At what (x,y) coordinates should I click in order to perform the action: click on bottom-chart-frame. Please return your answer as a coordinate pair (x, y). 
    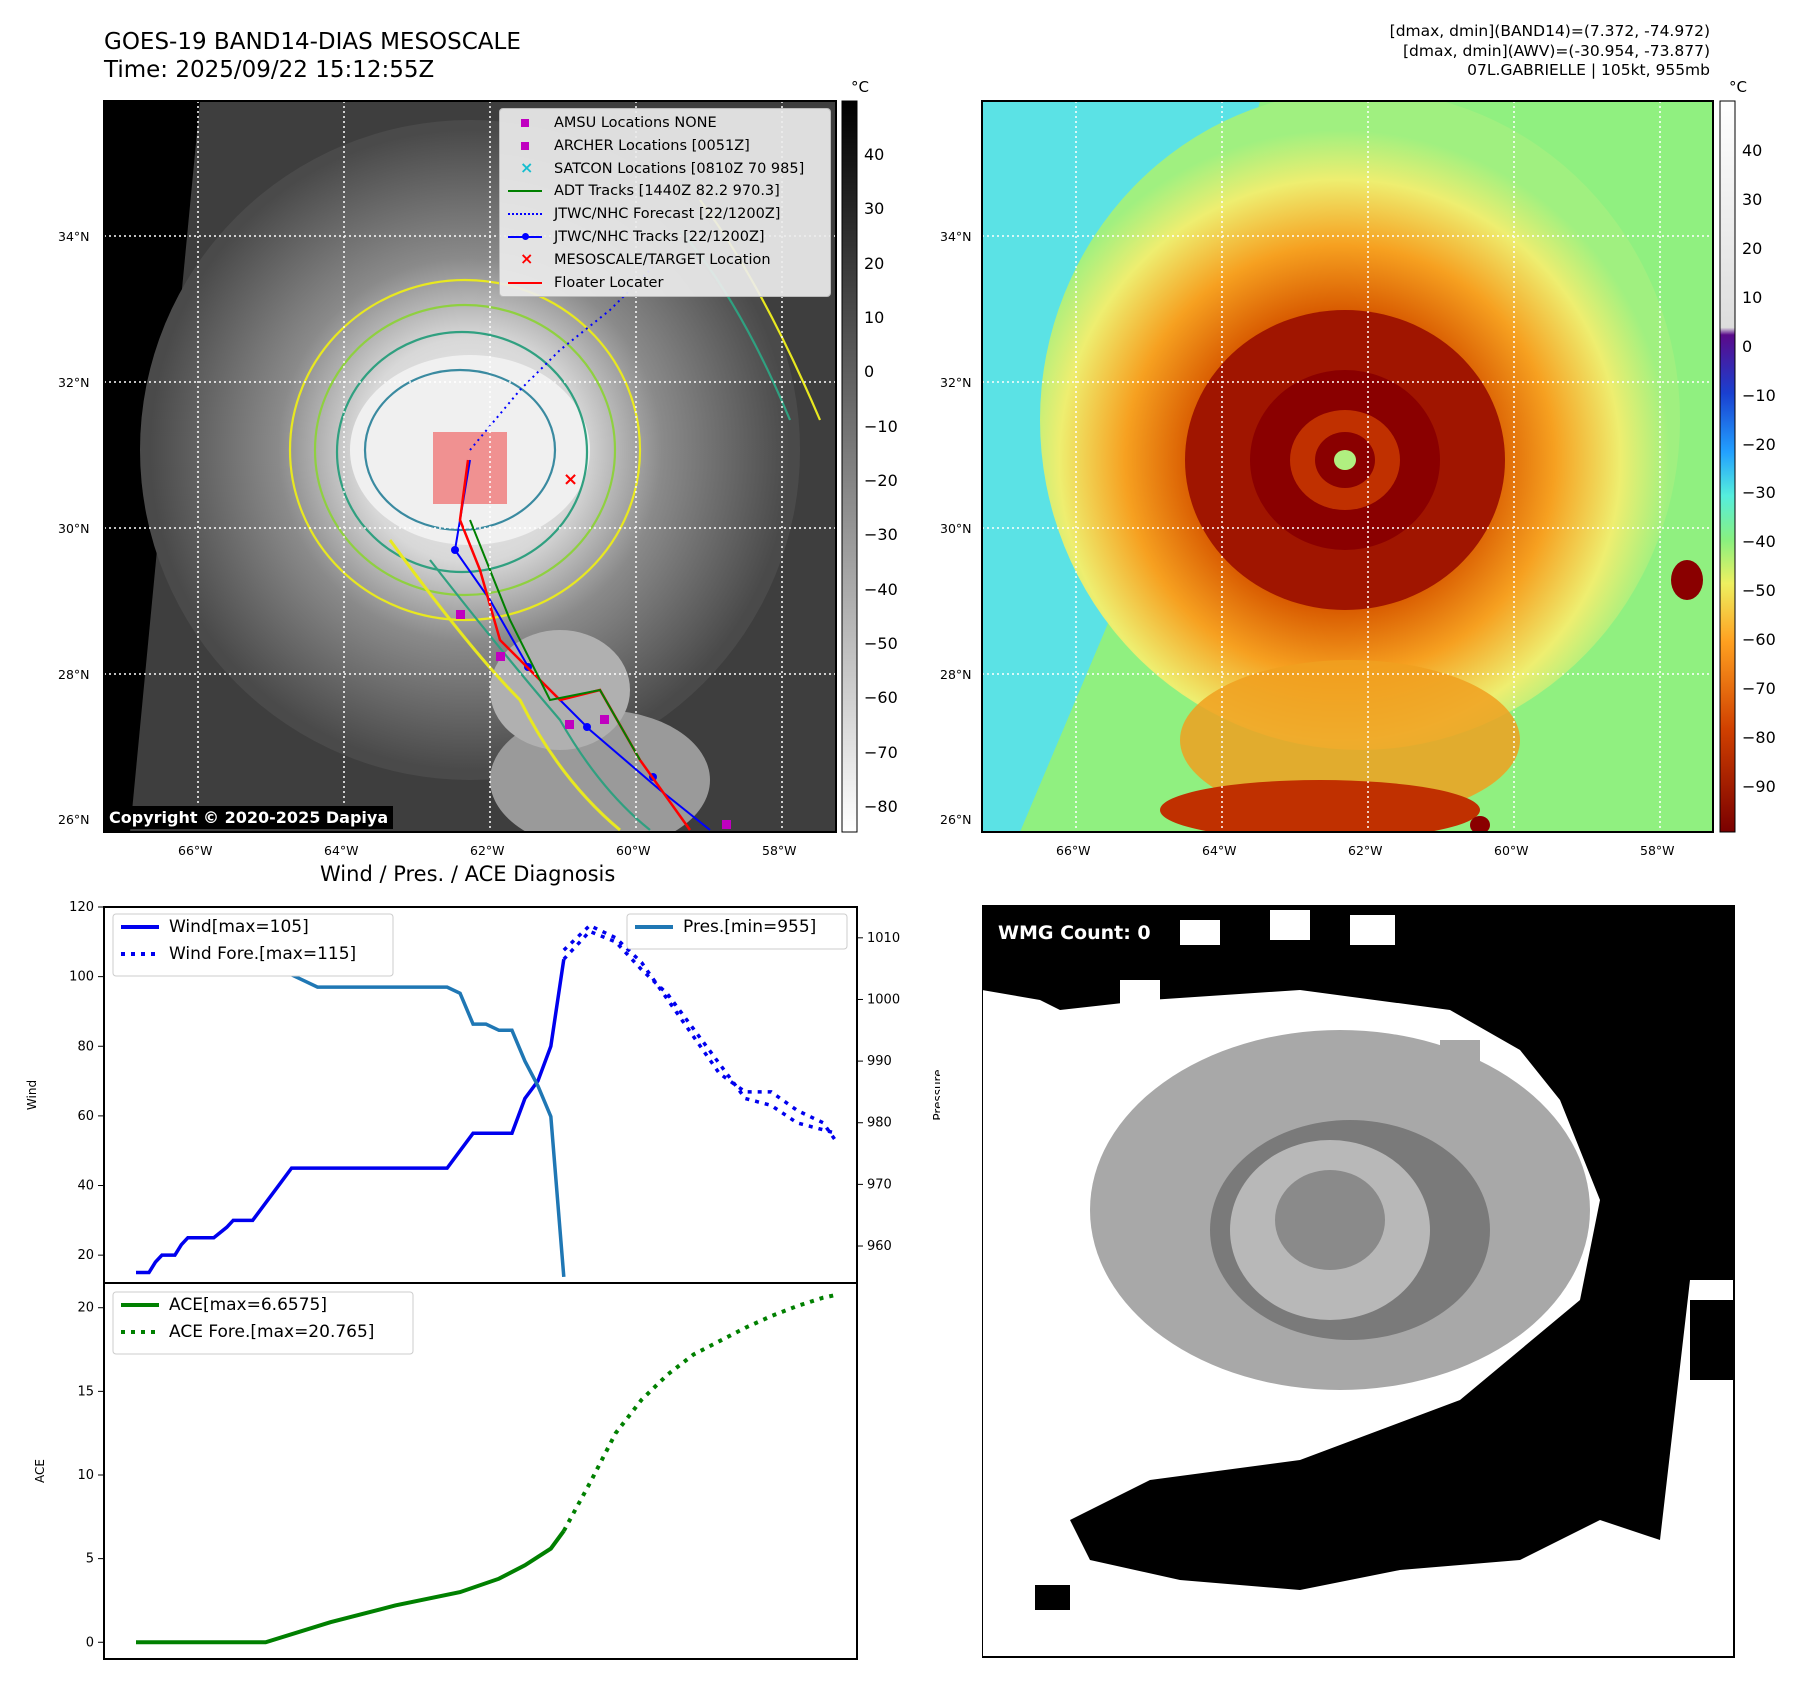
    Looking at the image, I should click on (480, 1471).